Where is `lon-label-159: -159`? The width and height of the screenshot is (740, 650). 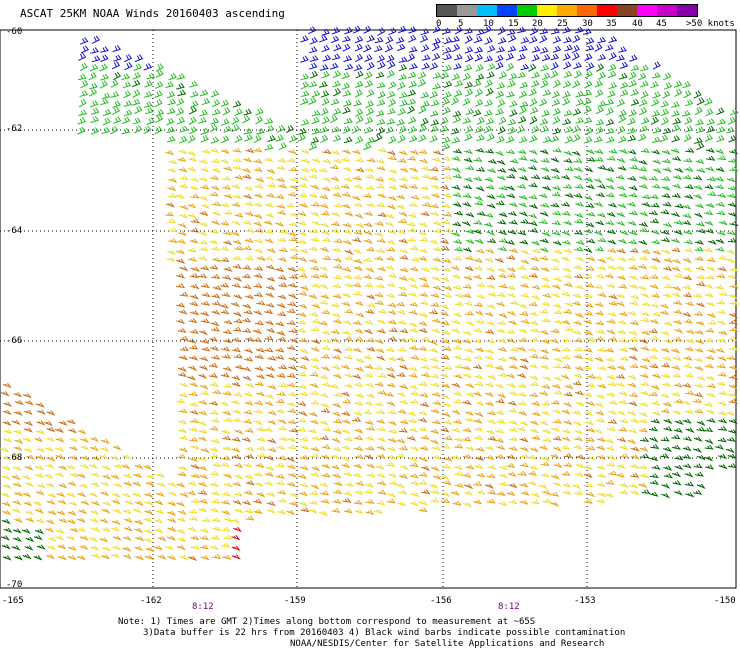
lon-label-159: -159 is located at coordinates (295, 601).